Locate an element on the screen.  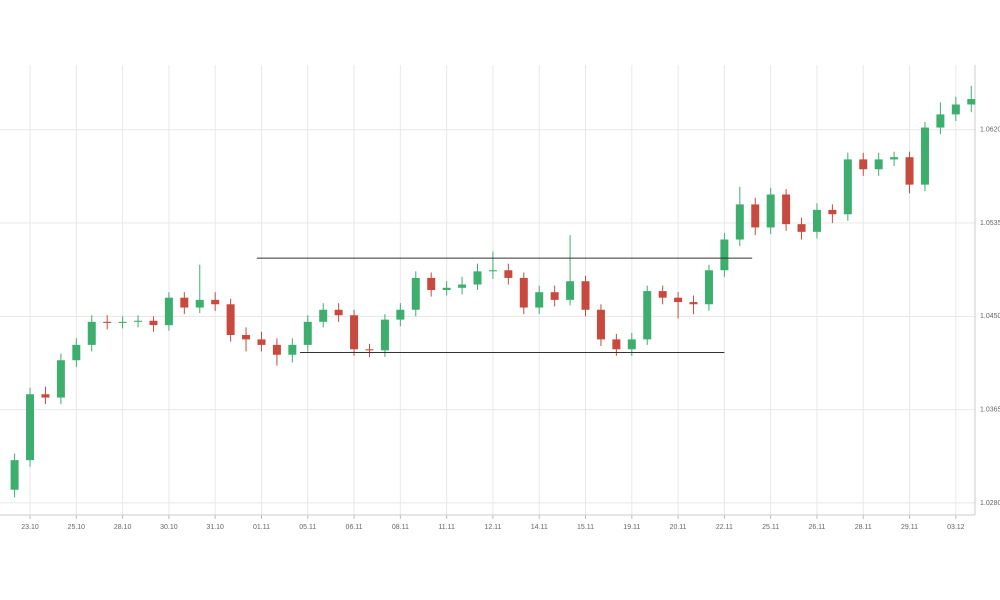
x-tick-label: 15.11 is located at coordinates (585, 527).